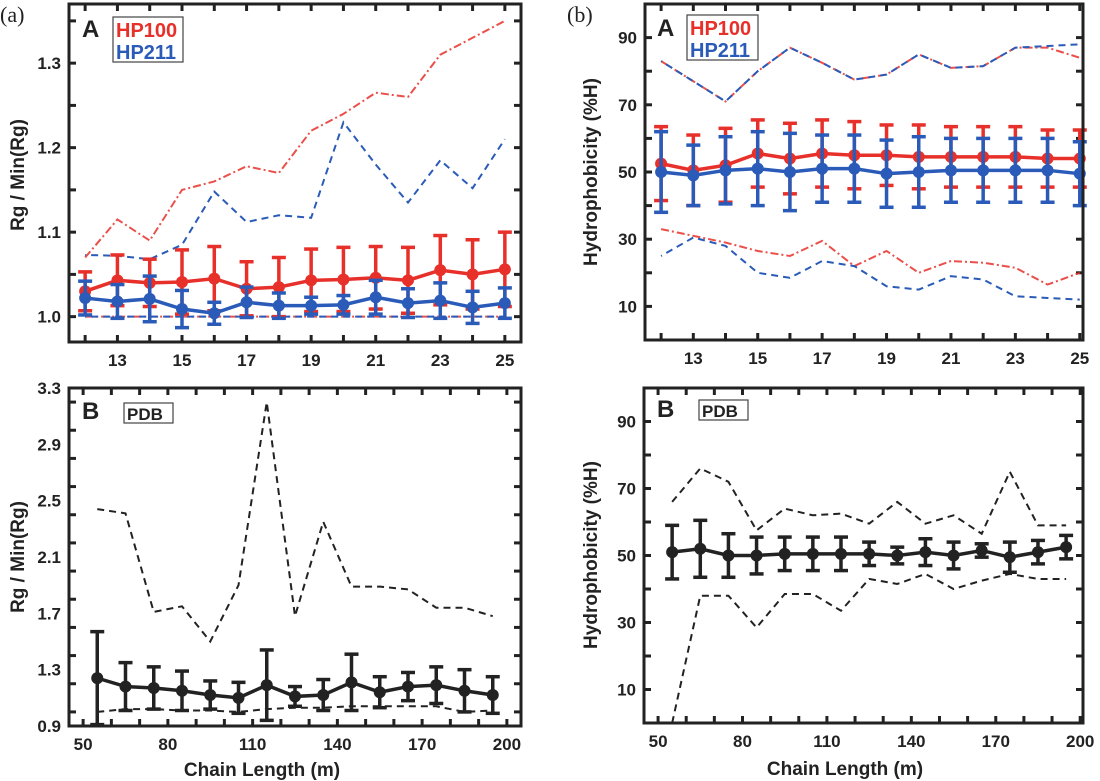  I want to click on y-tick-label: 2.5, so click(49, 501).